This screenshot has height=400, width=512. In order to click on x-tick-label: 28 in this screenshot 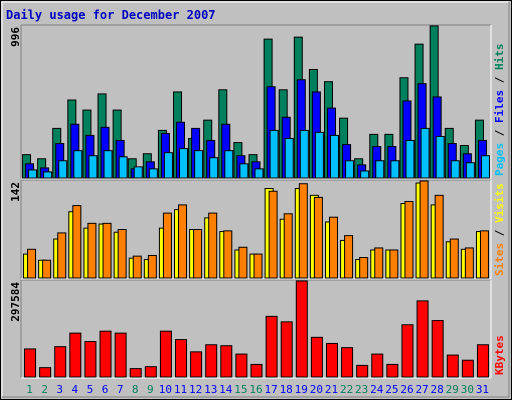, I will do `click(437, 389)`.